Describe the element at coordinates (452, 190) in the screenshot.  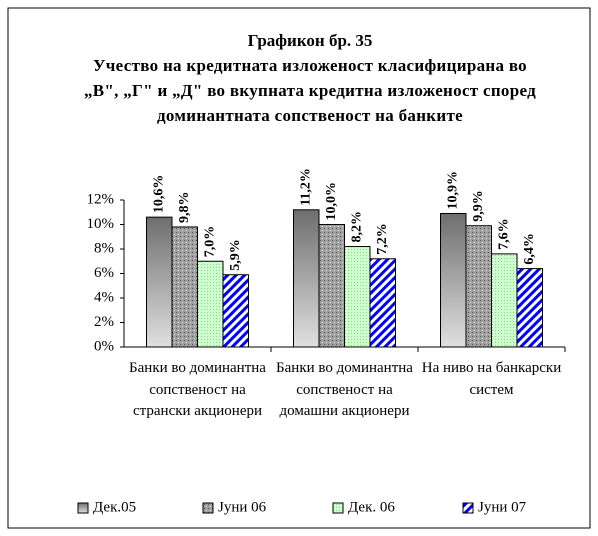
I see `data-label: 10,9%` at that location.